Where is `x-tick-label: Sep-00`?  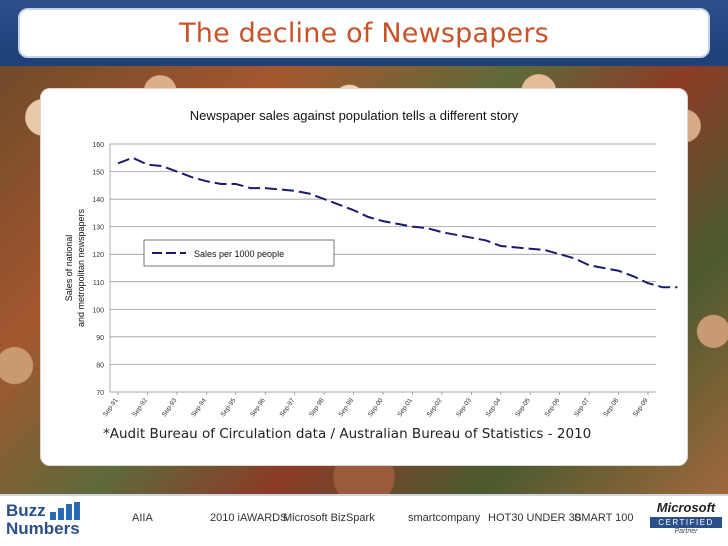 x-tick-label: Sep-00 is located at coordinates (376, 407).